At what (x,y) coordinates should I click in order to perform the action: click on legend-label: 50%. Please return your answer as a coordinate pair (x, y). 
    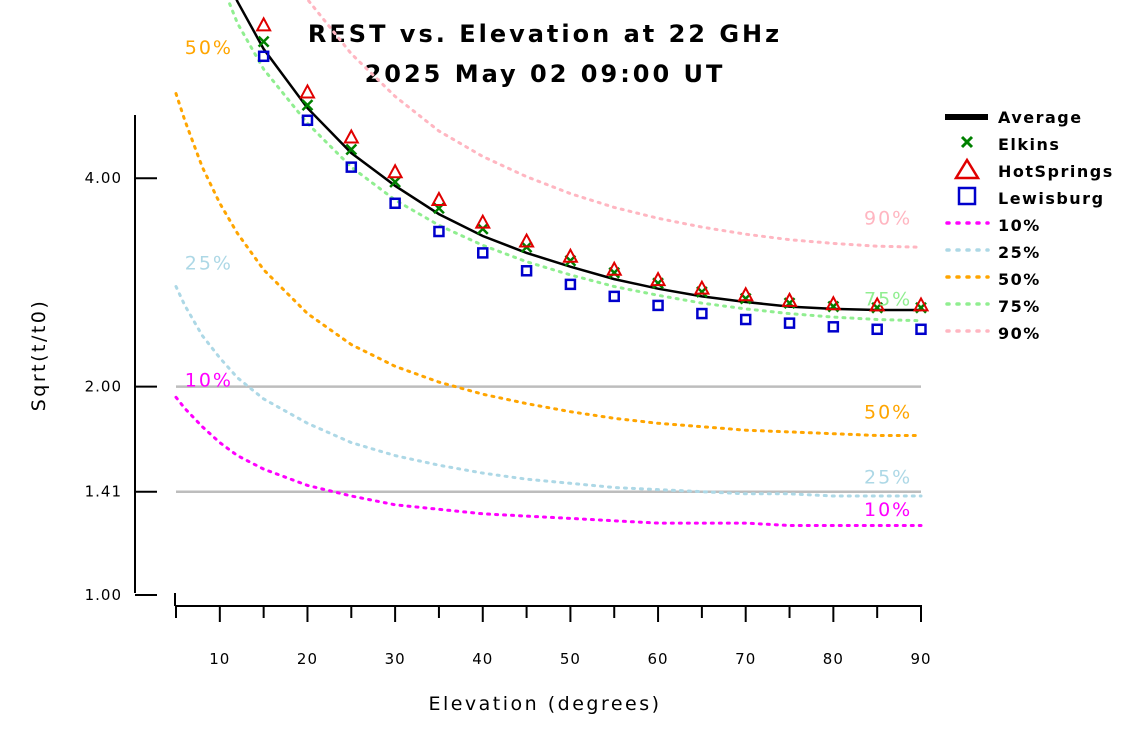
    Looking at the image, I should click on (1019, 279).